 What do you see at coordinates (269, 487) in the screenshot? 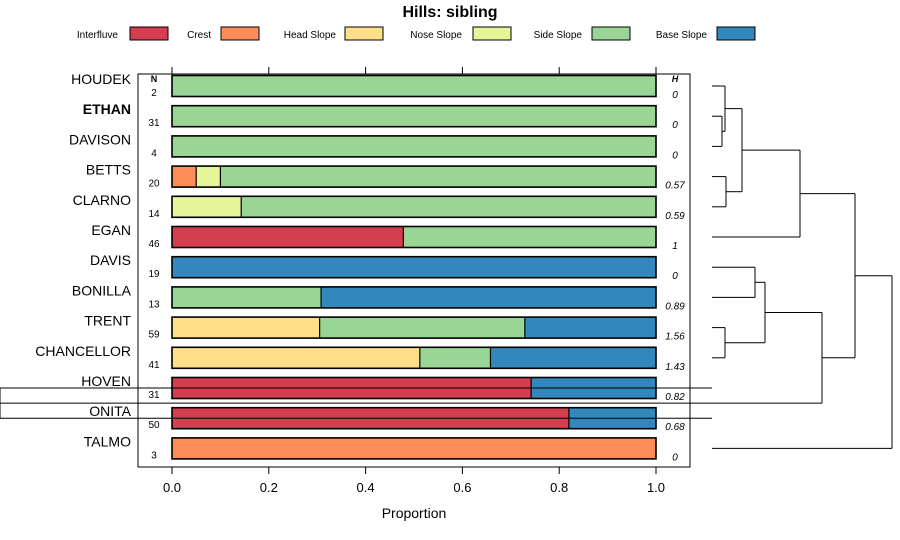
I see `x-tick-label: 0.2` at bounding box center [269, 487].